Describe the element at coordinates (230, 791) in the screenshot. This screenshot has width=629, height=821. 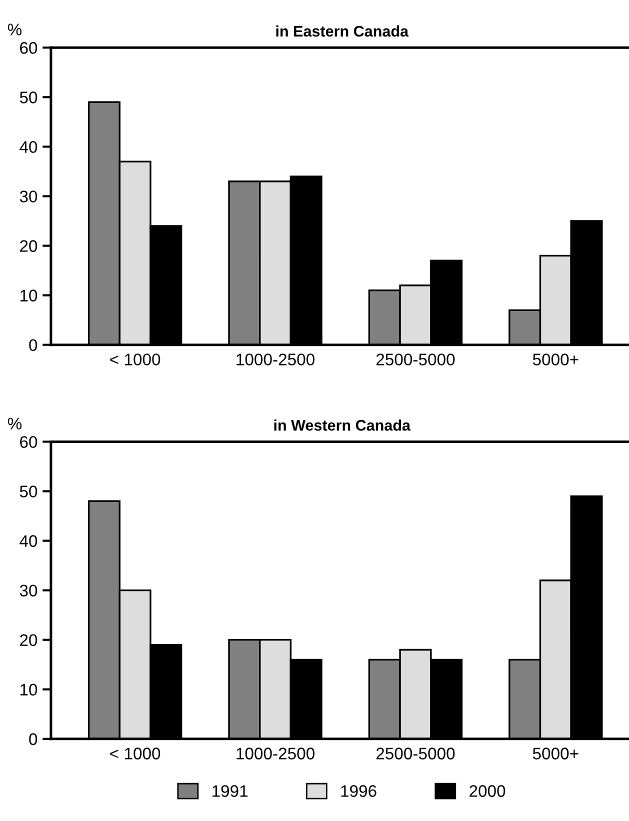
I see `legend-label: 1991` at that location.